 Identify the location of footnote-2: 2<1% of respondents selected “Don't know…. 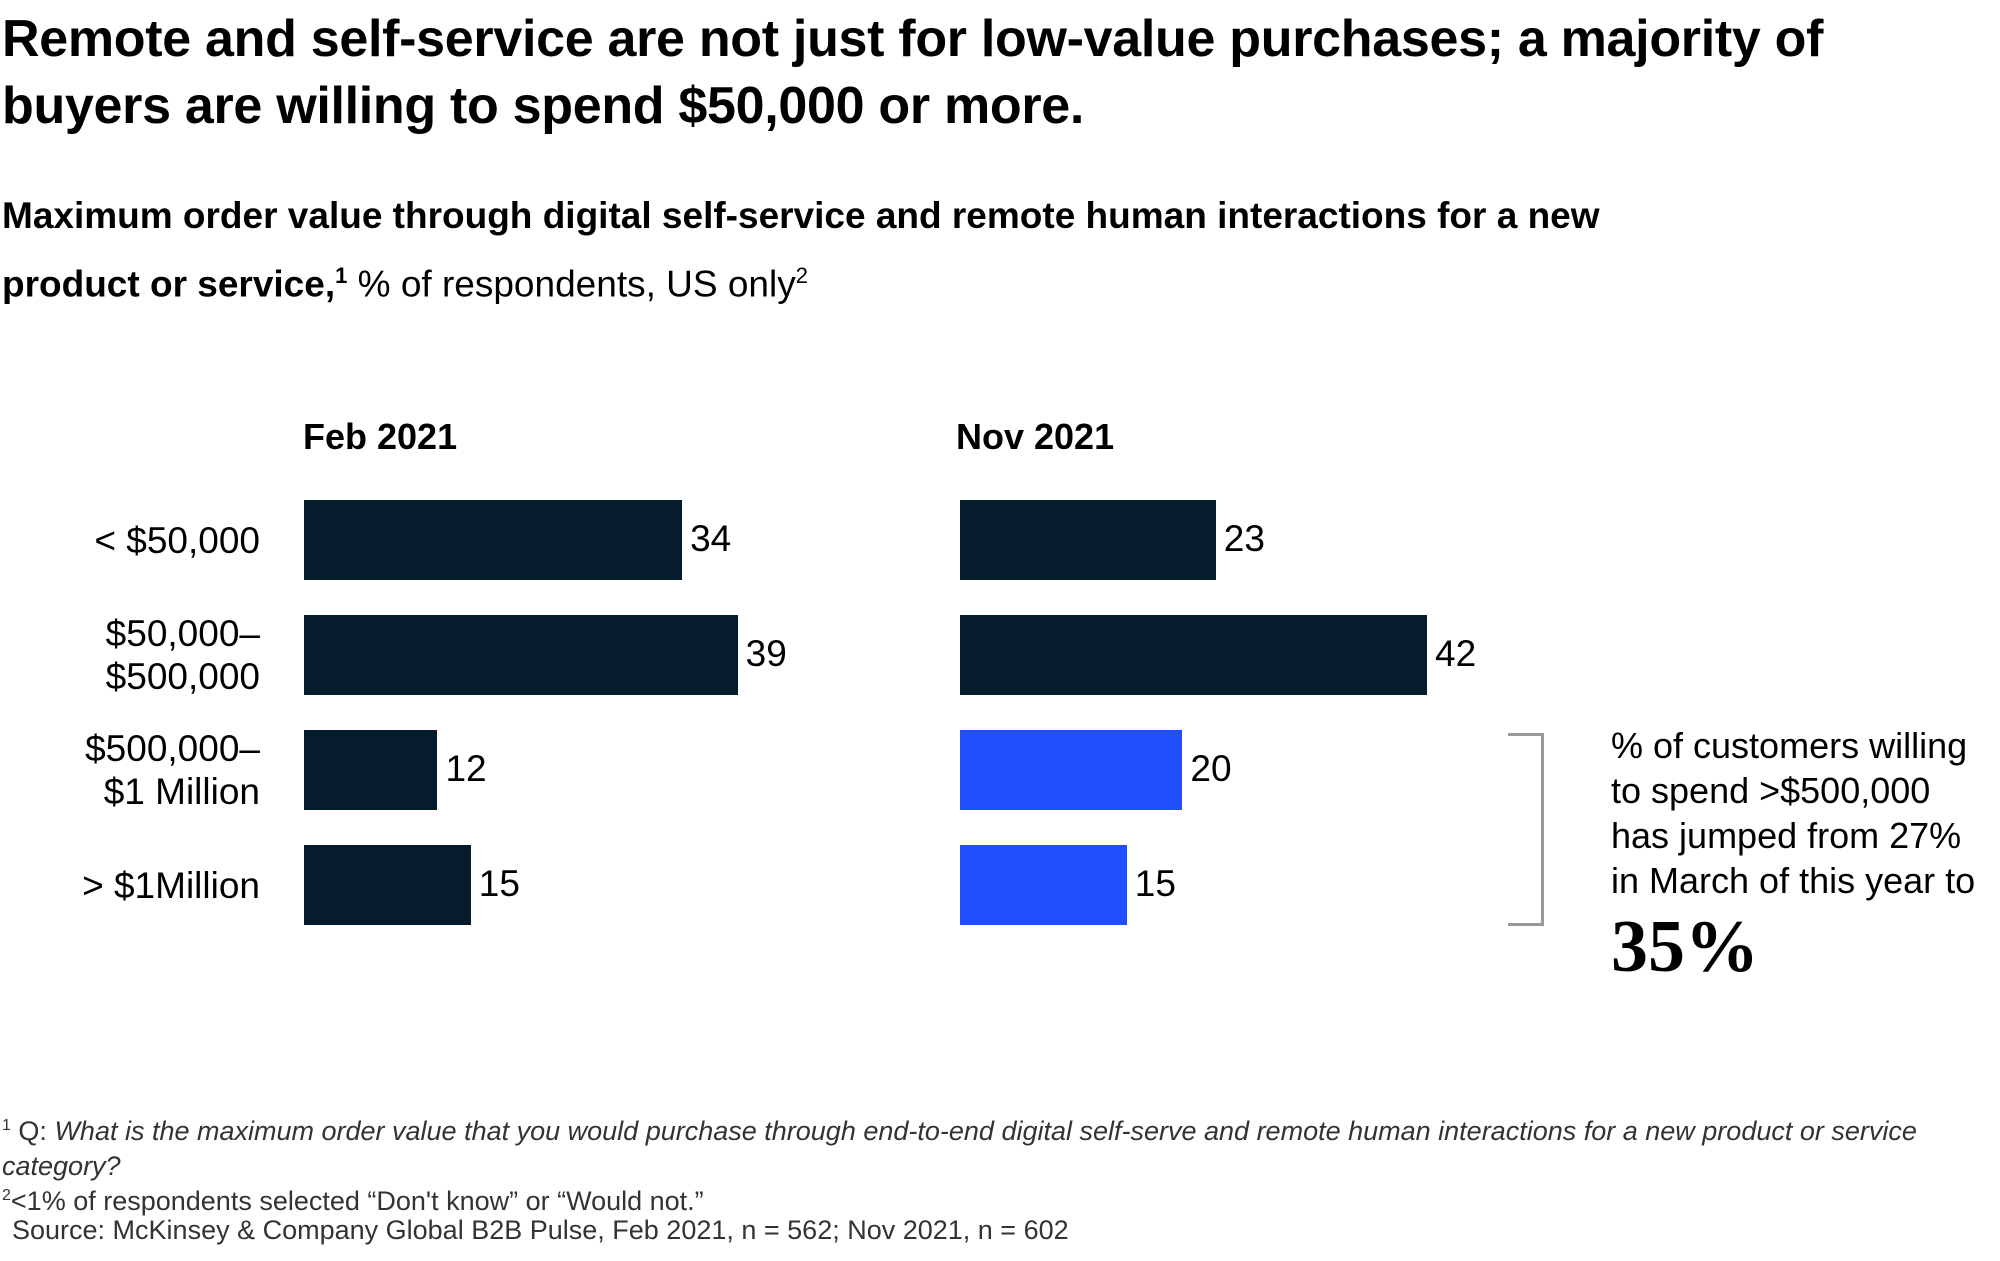
(977, 1198).